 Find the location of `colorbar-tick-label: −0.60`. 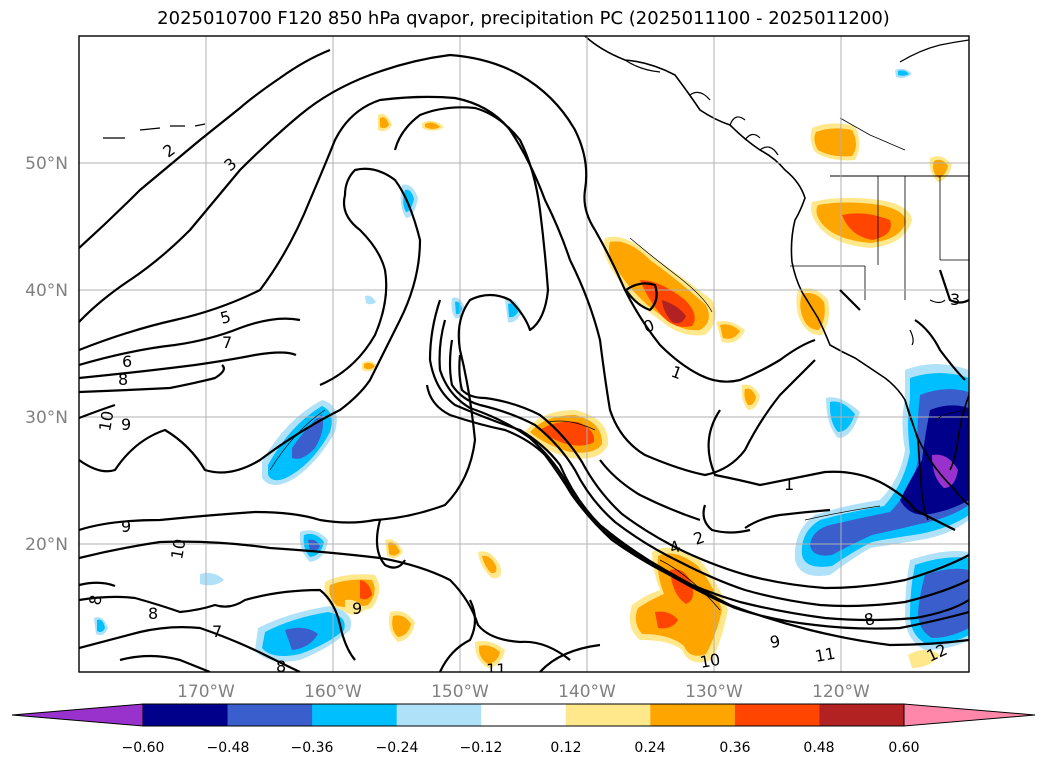

colorbar-tick-label: −0.60 is located at coordinates (143, 748).